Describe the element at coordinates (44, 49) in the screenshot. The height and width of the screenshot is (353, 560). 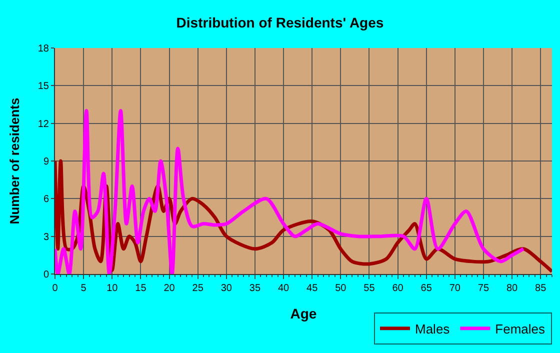
I see `y-tick-label: 18` at that location.